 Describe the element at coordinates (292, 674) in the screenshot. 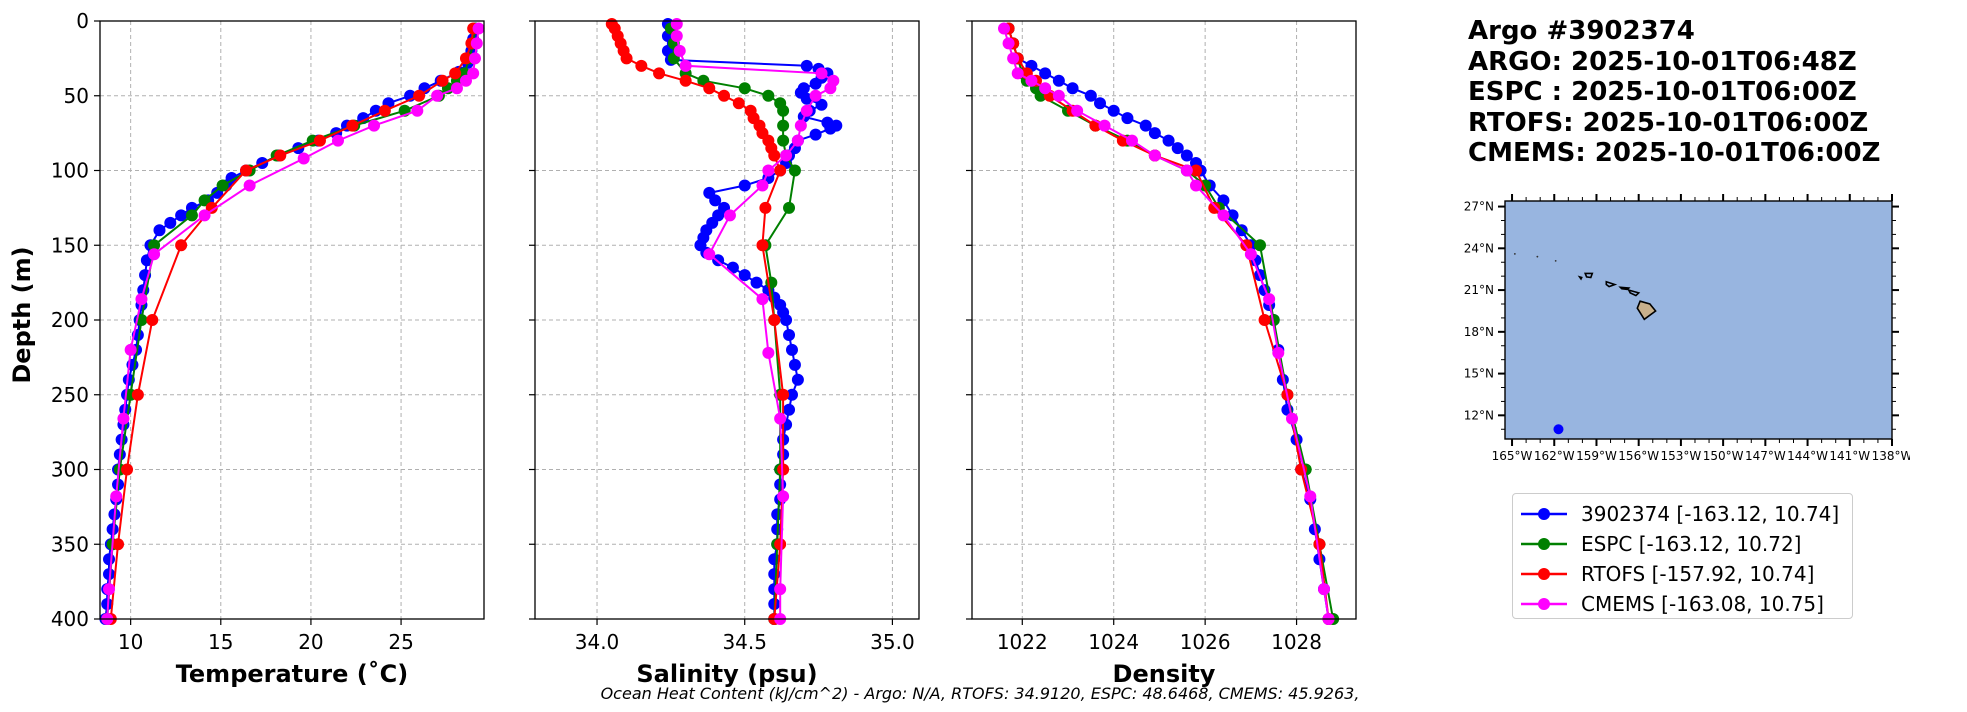

I see `temperature-axis-label: Temperature (˚C)` at that location.